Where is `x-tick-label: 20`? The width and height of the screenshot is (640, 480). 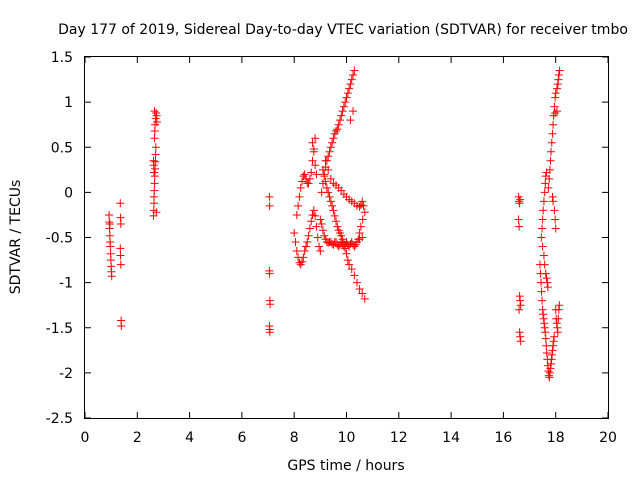
x-tick-label: 20 is located at coordinates (608, 438).